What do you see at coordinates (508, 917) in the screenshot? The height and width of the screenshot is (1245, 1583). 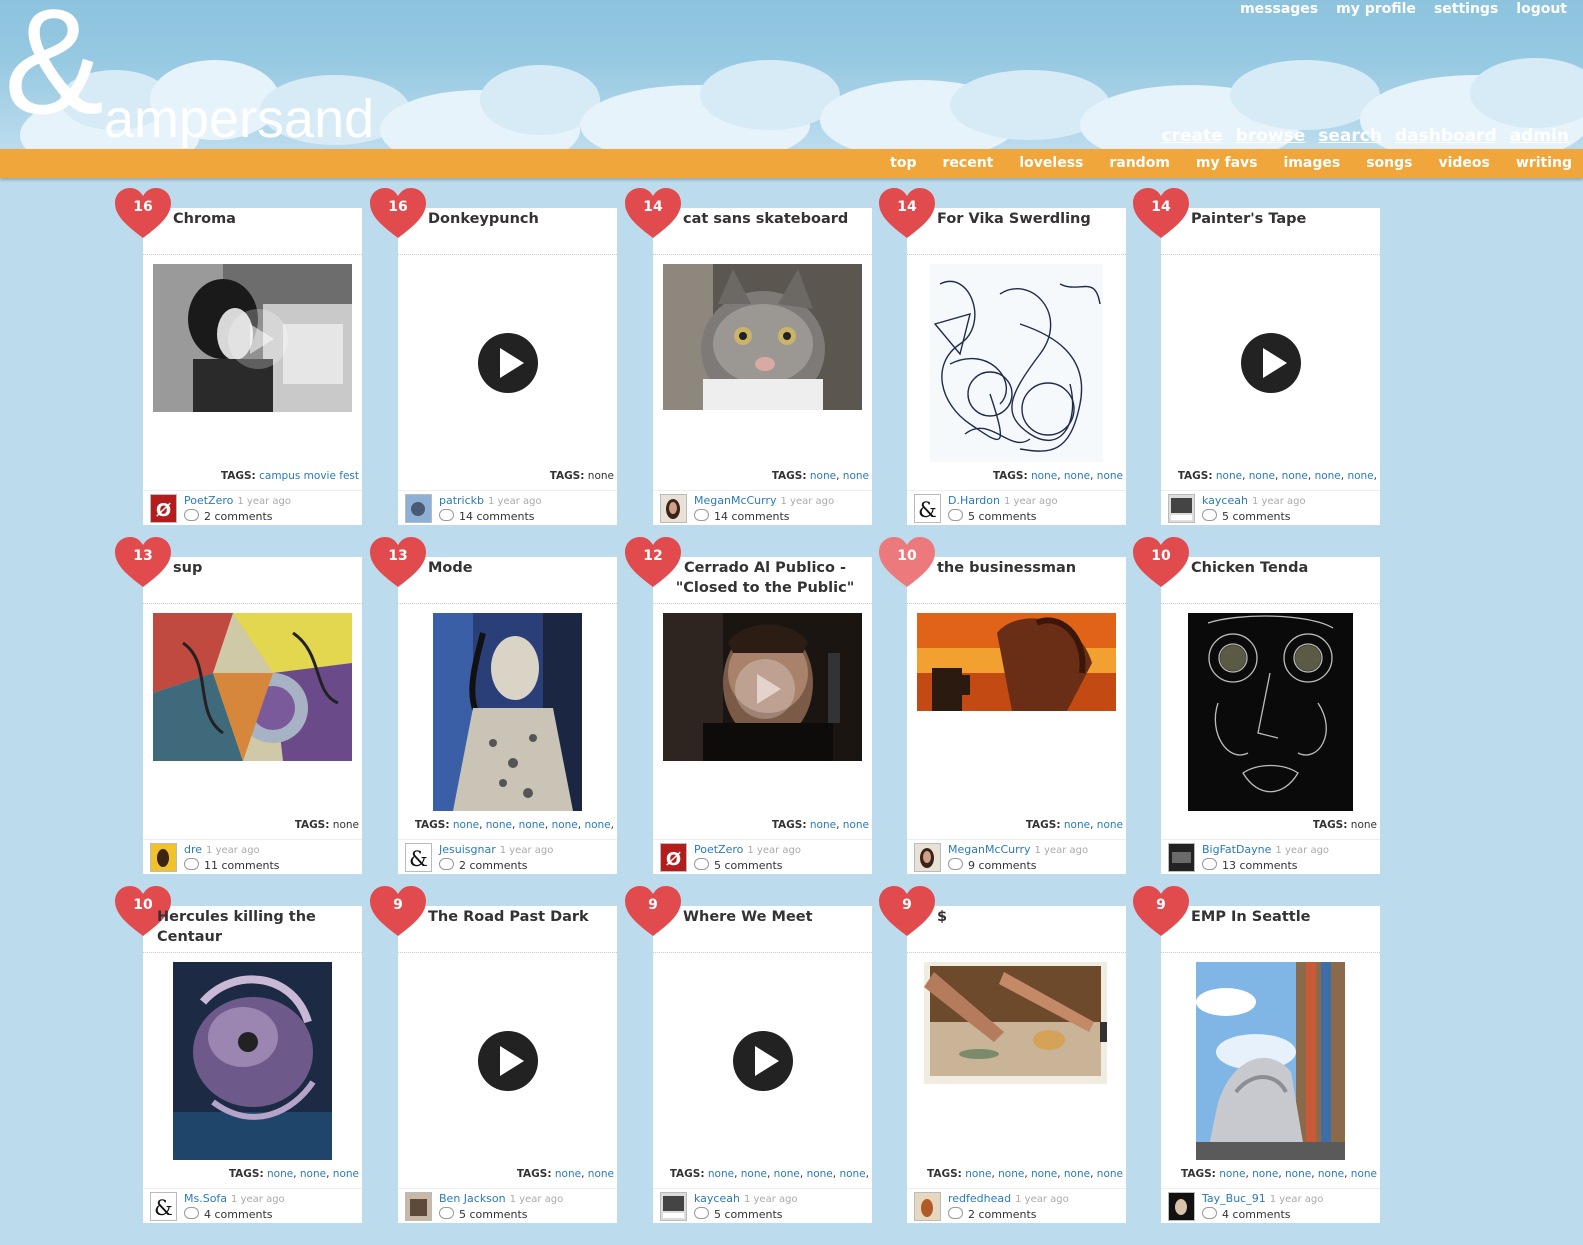 I see `post-title: The Road Past Dark` at bounding box center [508, 917].